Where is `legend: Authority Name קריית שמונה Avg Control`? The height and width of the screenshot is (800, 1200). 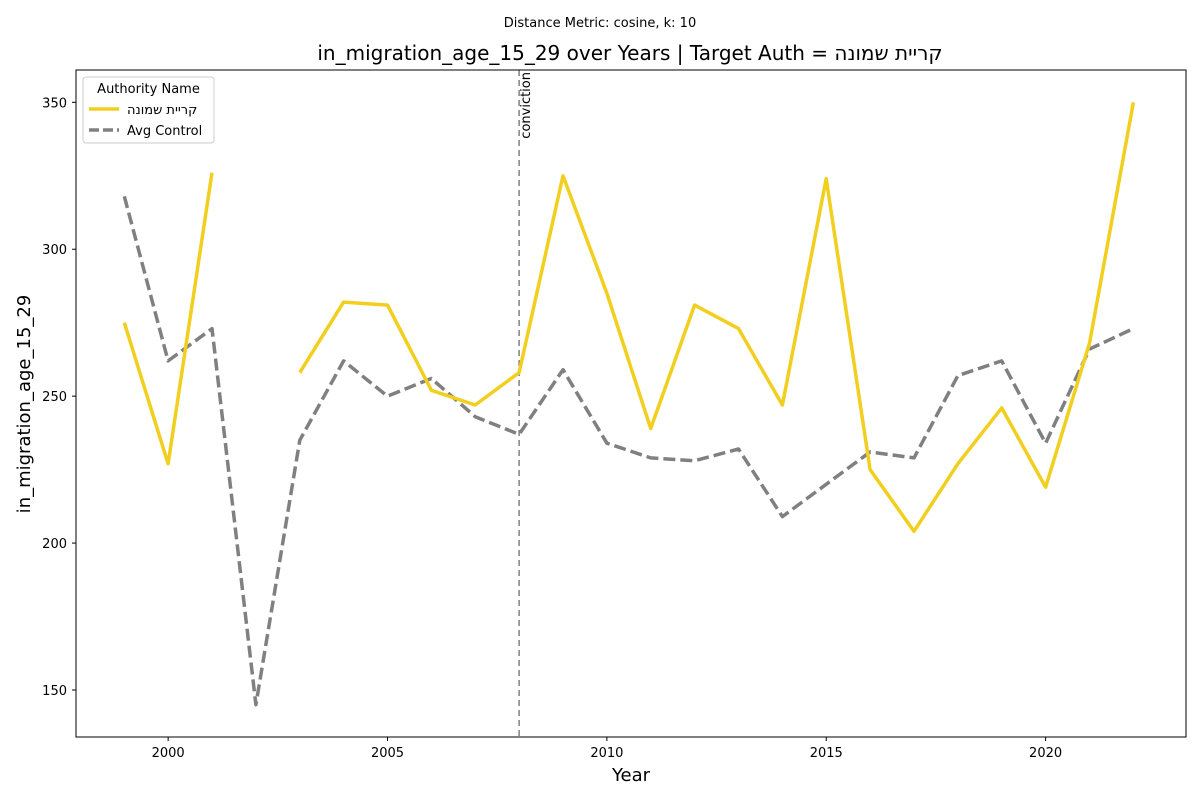
legend: Authority Name קריית שמונה Avg Control is located at coordinates (148, 110).